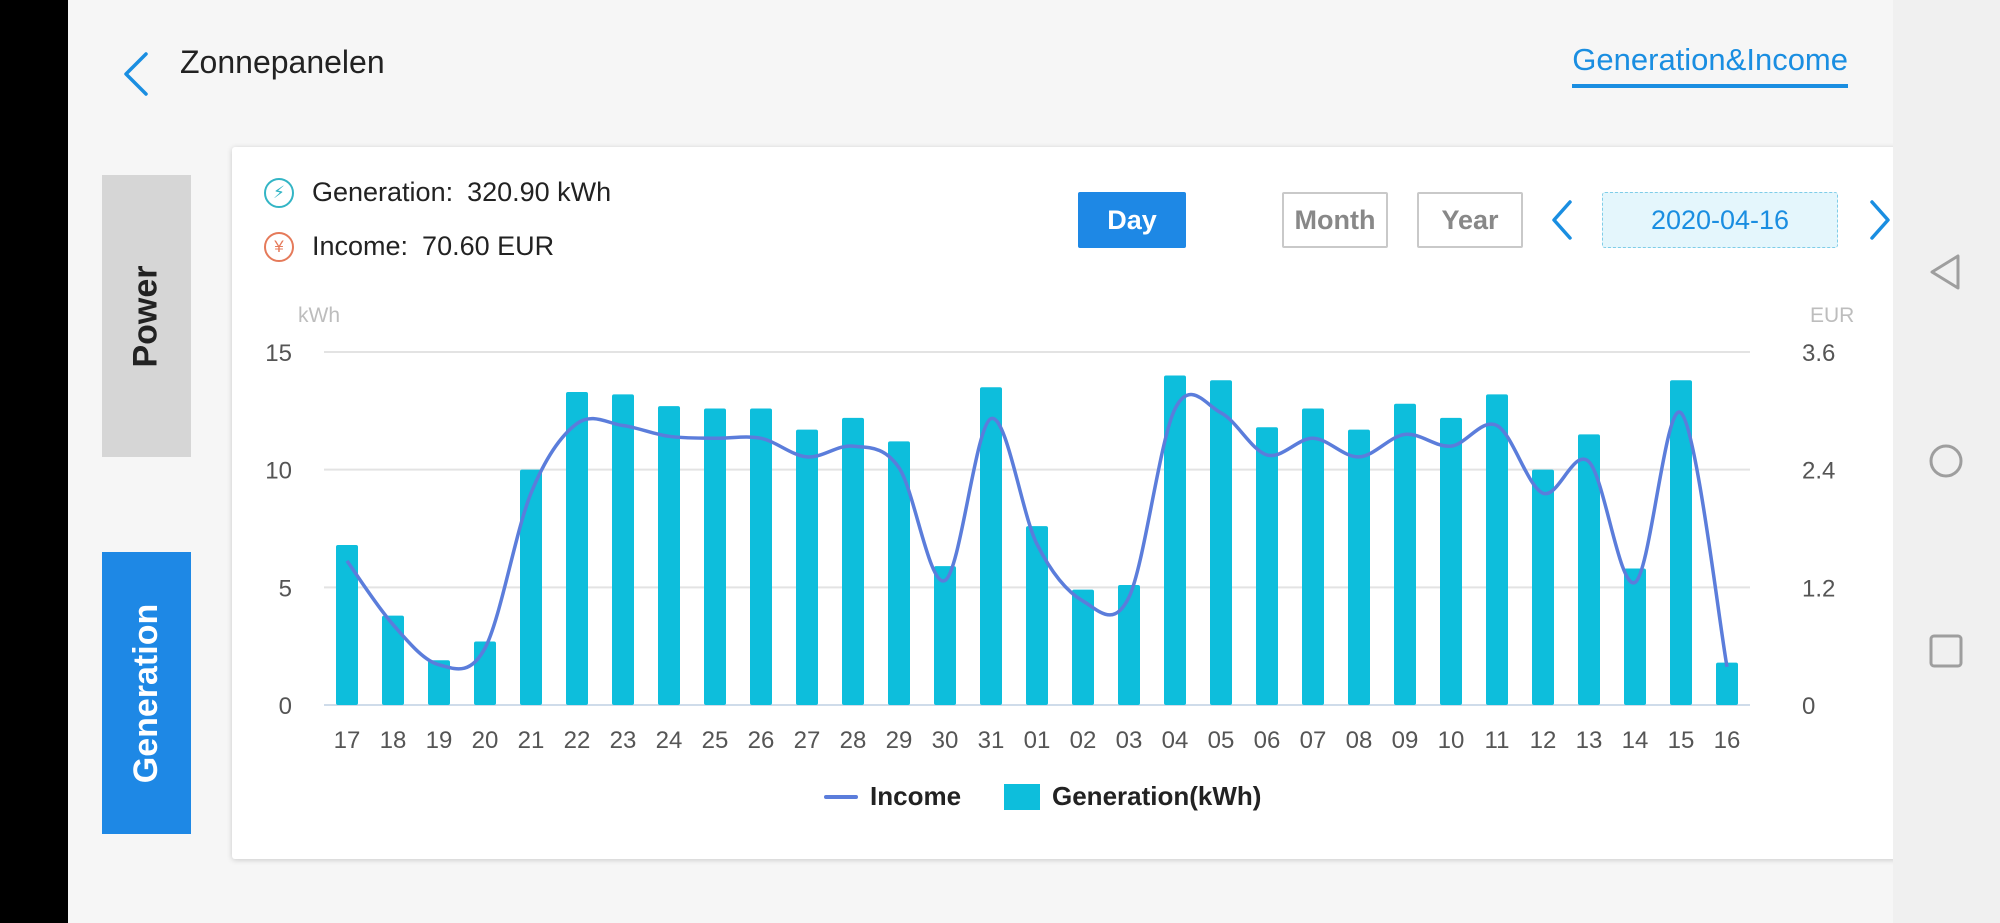  Describe the element at coordinates (1129, 740) in the screenshot. I see `x-tick-label: 03` at that location.